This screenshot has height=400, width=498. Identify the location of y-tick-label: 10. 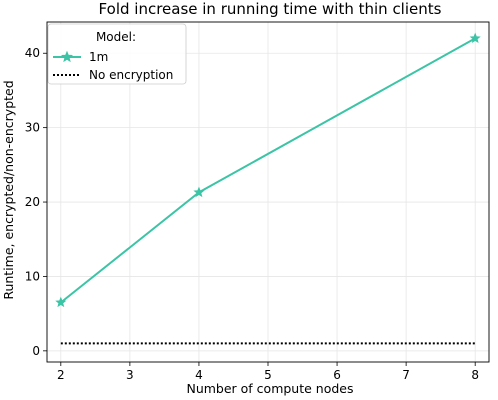
(32, 276).